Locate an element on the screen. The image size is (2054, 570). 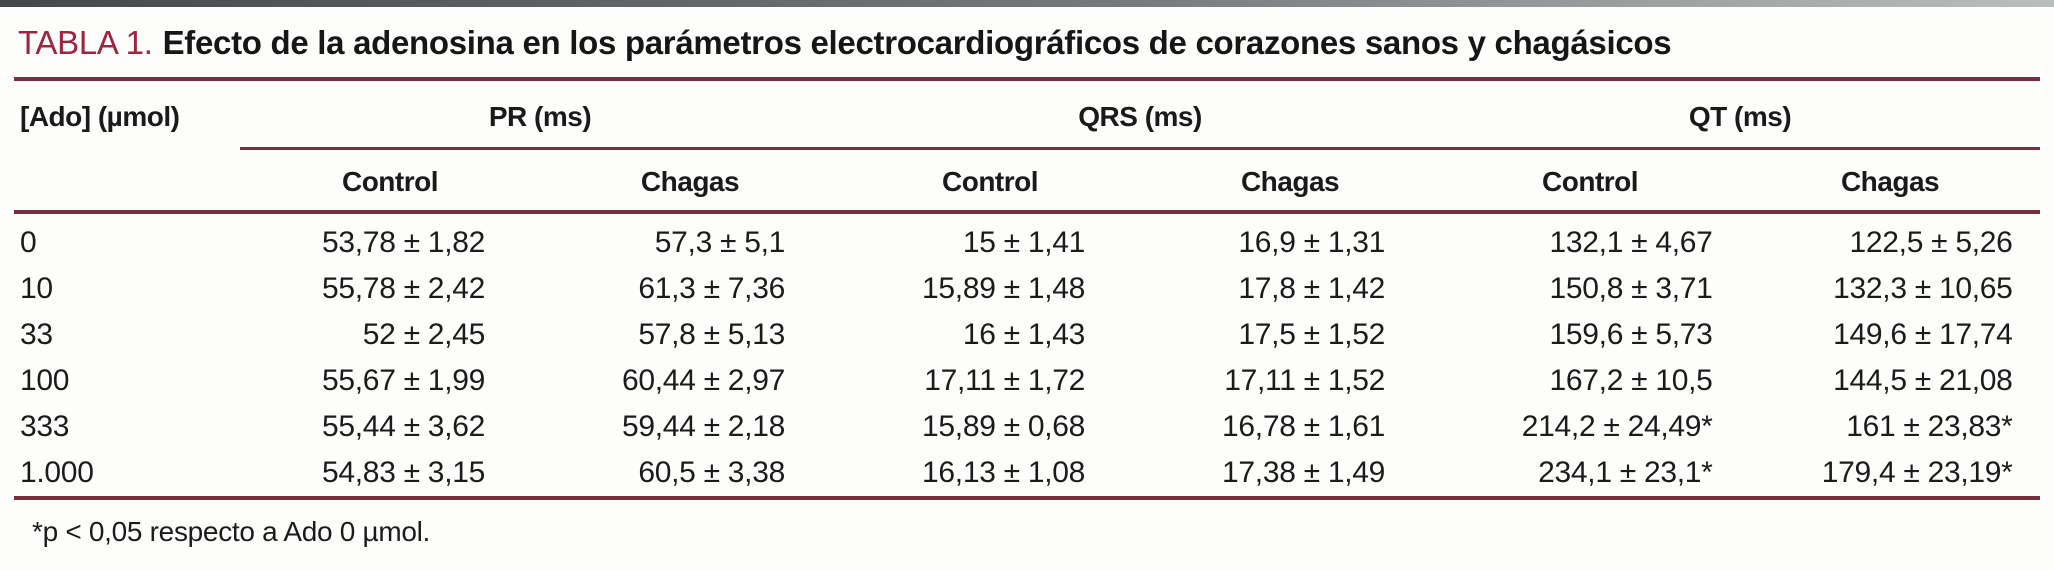
cell-qt-chagas: 144,5 ± 21,08 is located at coordinates (1923, 380).